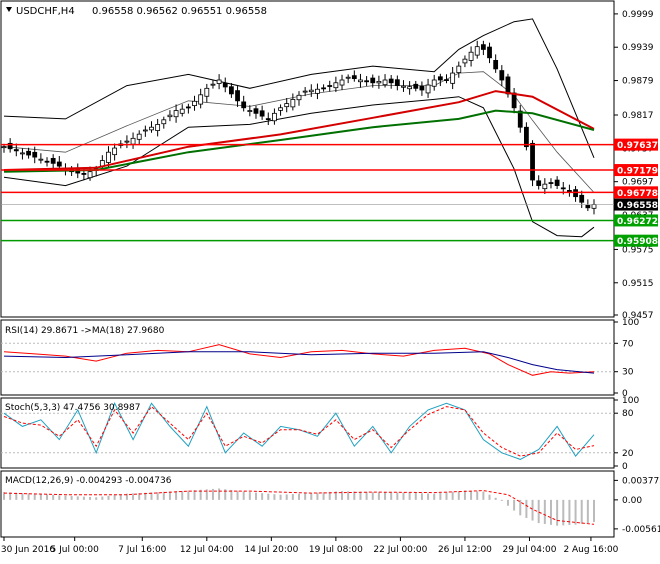 The height and width of the screenshot is (564, 660). I want to click on rsi-plot-layer, so click(307, 359).